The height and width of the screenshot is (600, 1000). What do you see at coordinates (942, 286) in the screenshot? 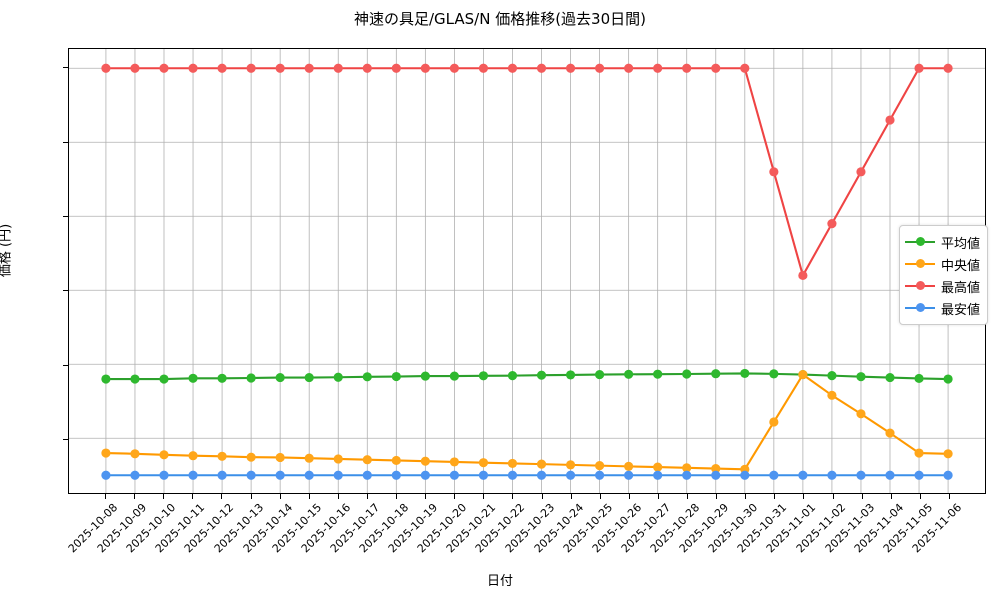
I see `legend-item-2: 最高値` at bounding box center [942, 286].